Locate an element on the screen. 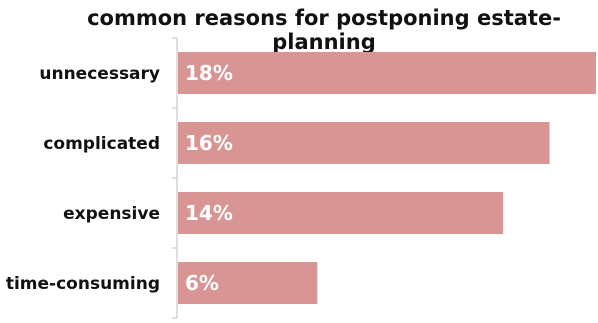  bar-complicated is located at coordinates (364, 143).